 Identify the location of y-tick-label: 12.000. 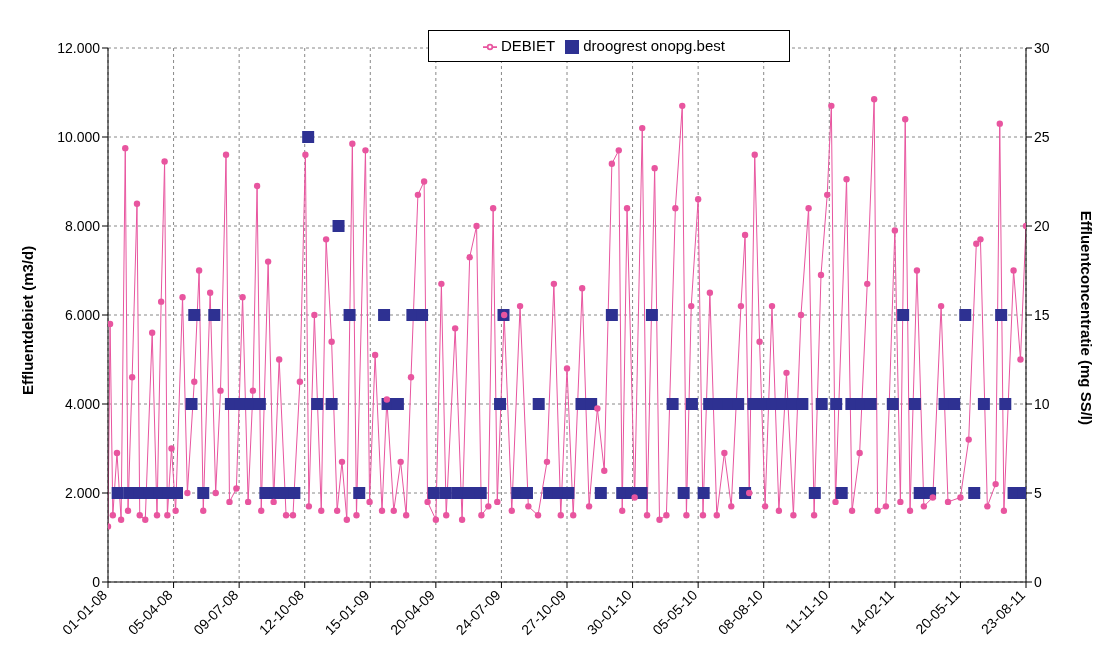
(79, 47).